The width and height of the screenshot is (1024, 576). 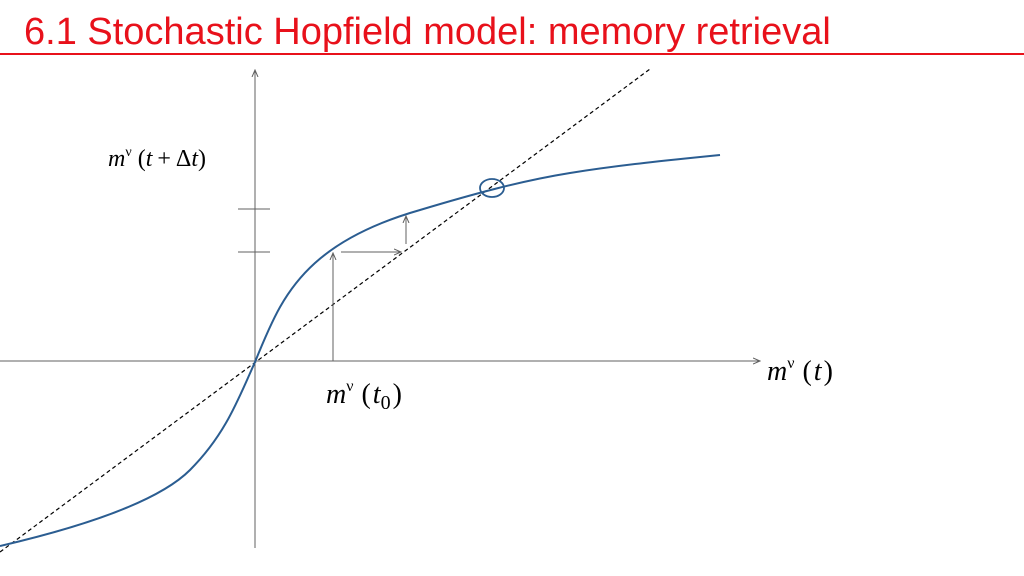 I want to click on initial-overlap-label: mν (t0), so click(x=364, y=396).